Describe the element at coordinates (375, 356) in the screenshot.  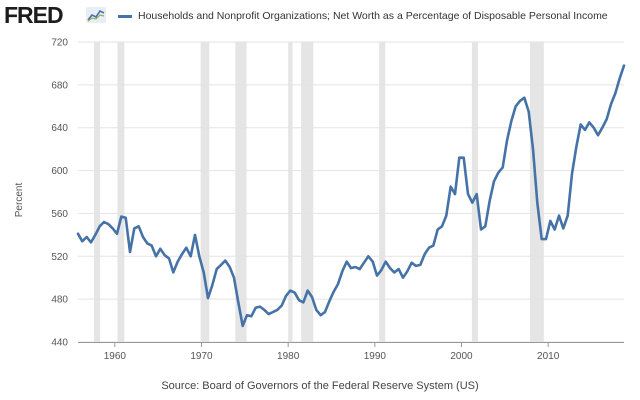
I see `x-tick-label-1990: 1990` at that location.